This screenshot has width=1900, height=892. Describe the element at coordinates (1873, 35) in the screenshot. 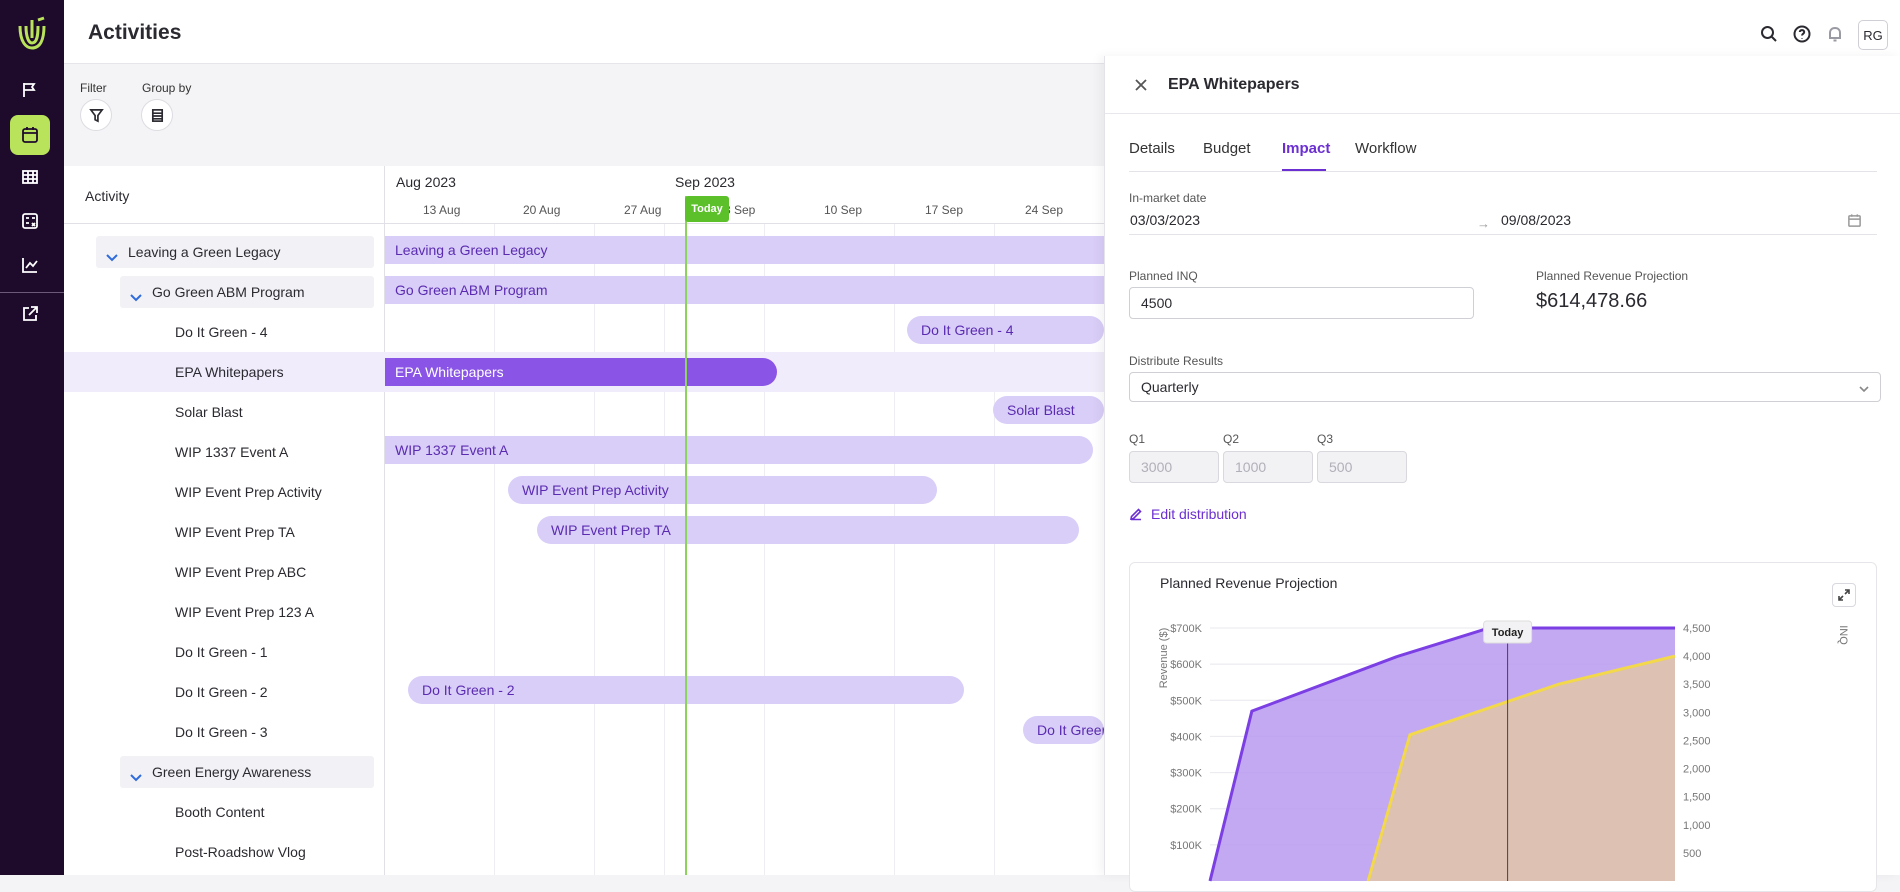

I see `user-avatar: RG` at that location.